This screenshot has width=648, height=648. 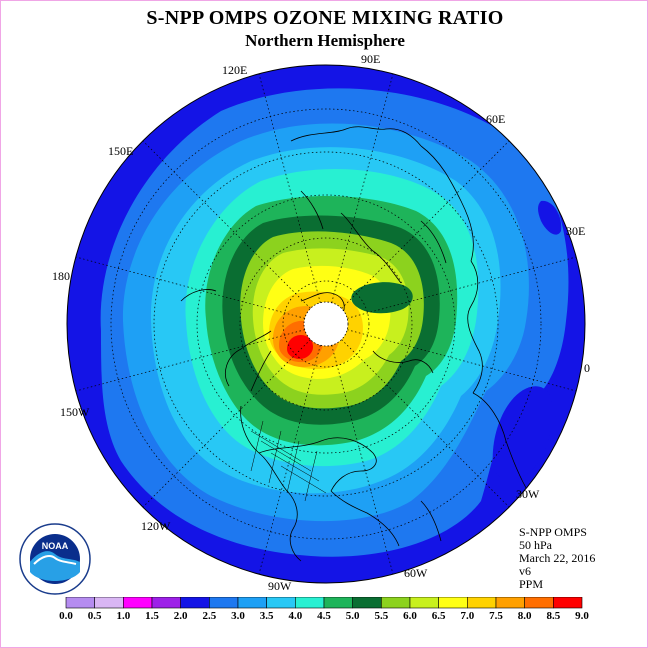 I want to click on lon-label-90w: 90W, so click(x=280, y=586).